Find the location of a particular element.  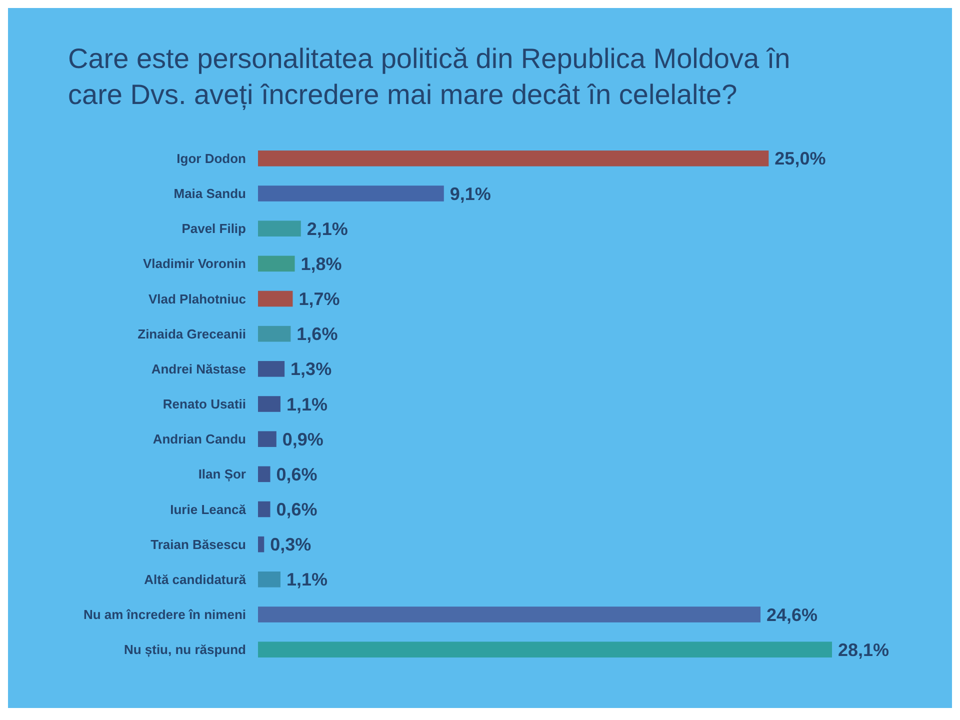

data-label: 0,3% is located at coordinates (291, 544).